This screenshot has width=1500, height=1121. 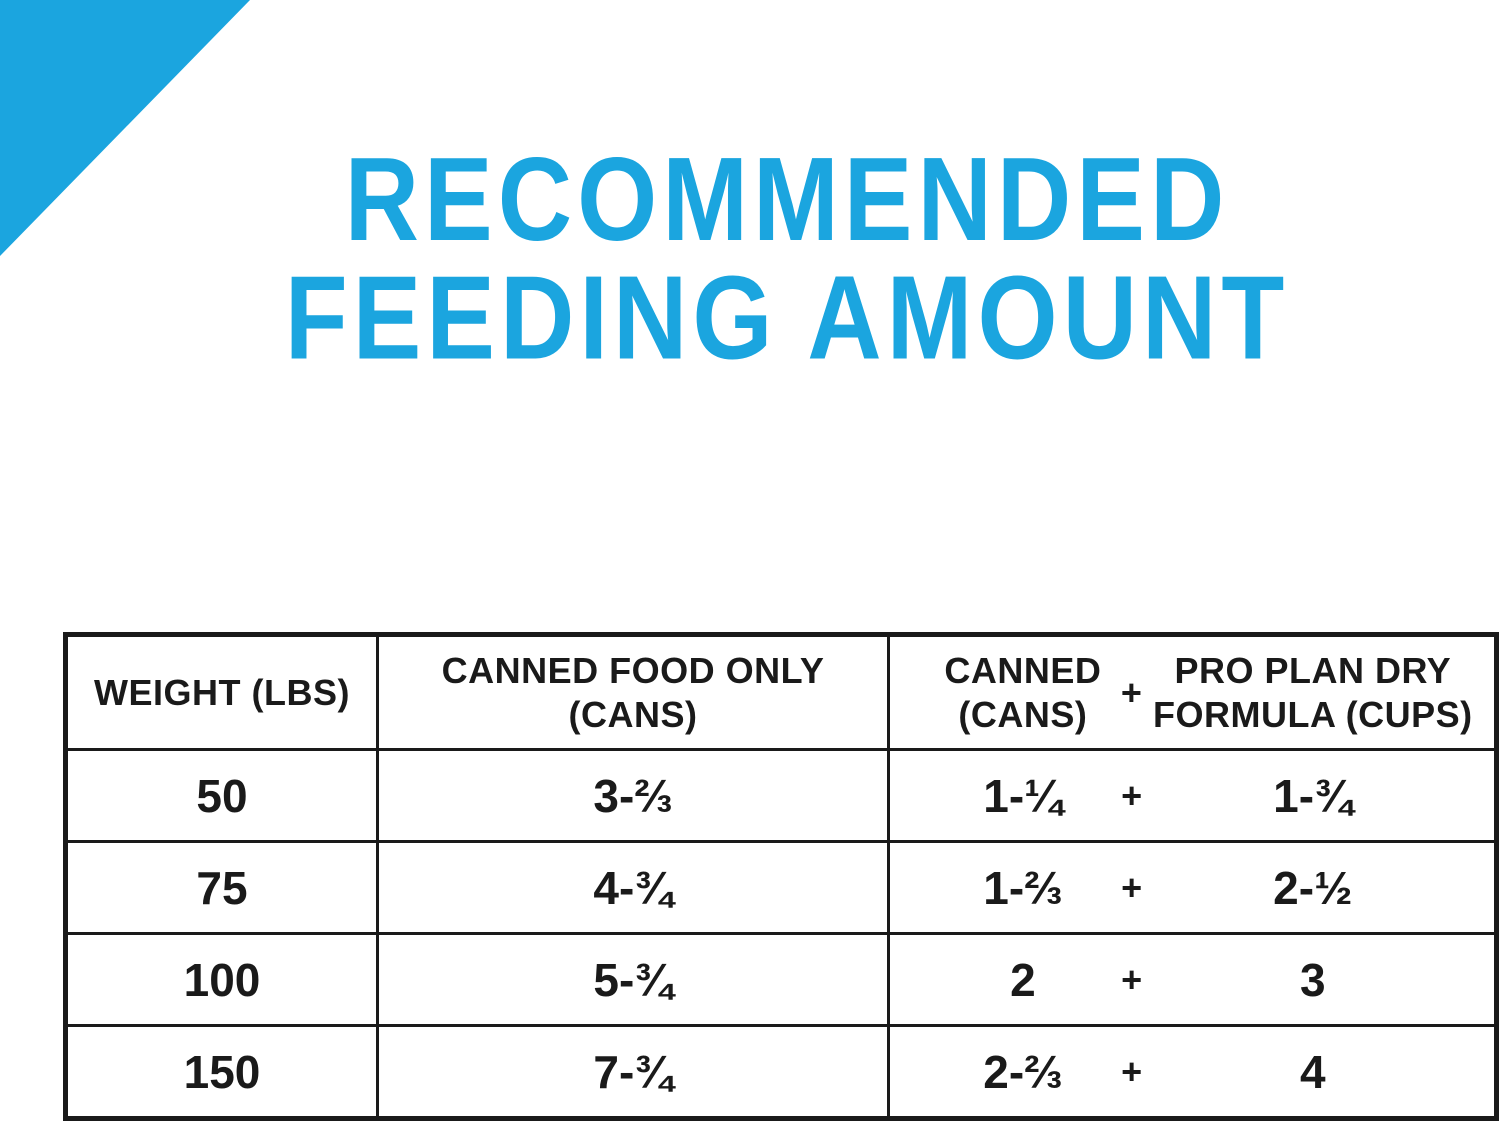 I want to click on header-dry-line2: FORMULA (CUPS), so click(x=1312, y=714).